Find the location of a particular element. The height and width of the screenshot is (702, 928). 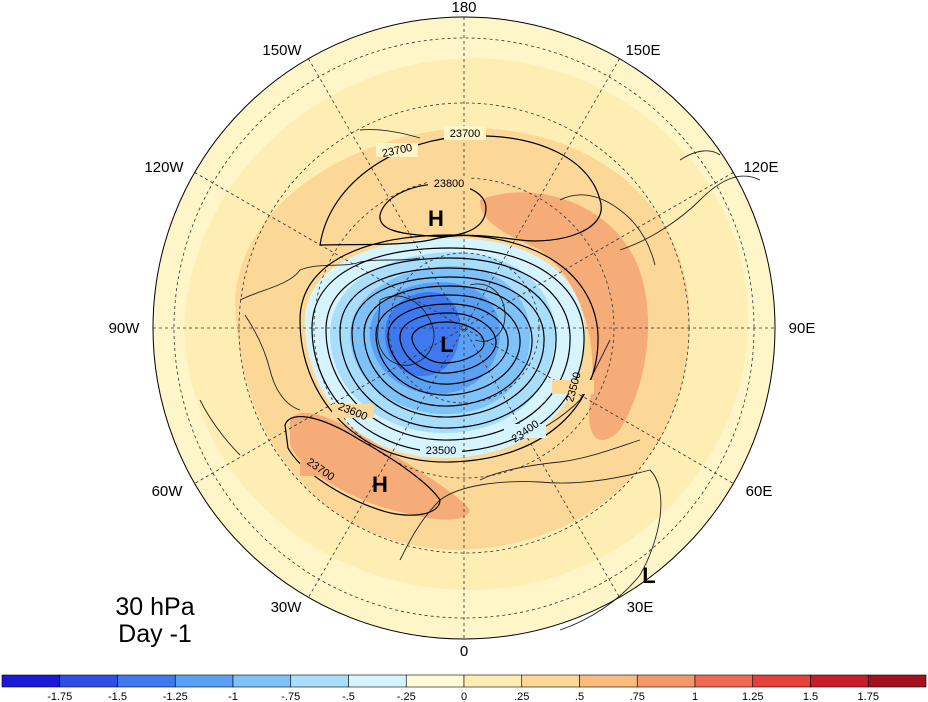

colorbar-tick-label: -1.25 is located at coordinates (175, 696).